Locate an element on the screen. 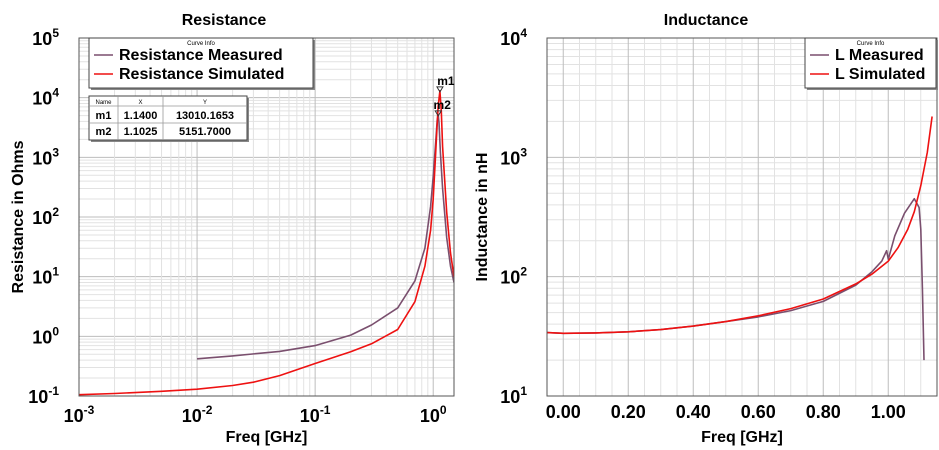 The height and width of the screenshot is (450, 939). x-tick-label: 10⁻³ is located at coordinates (79, 414).